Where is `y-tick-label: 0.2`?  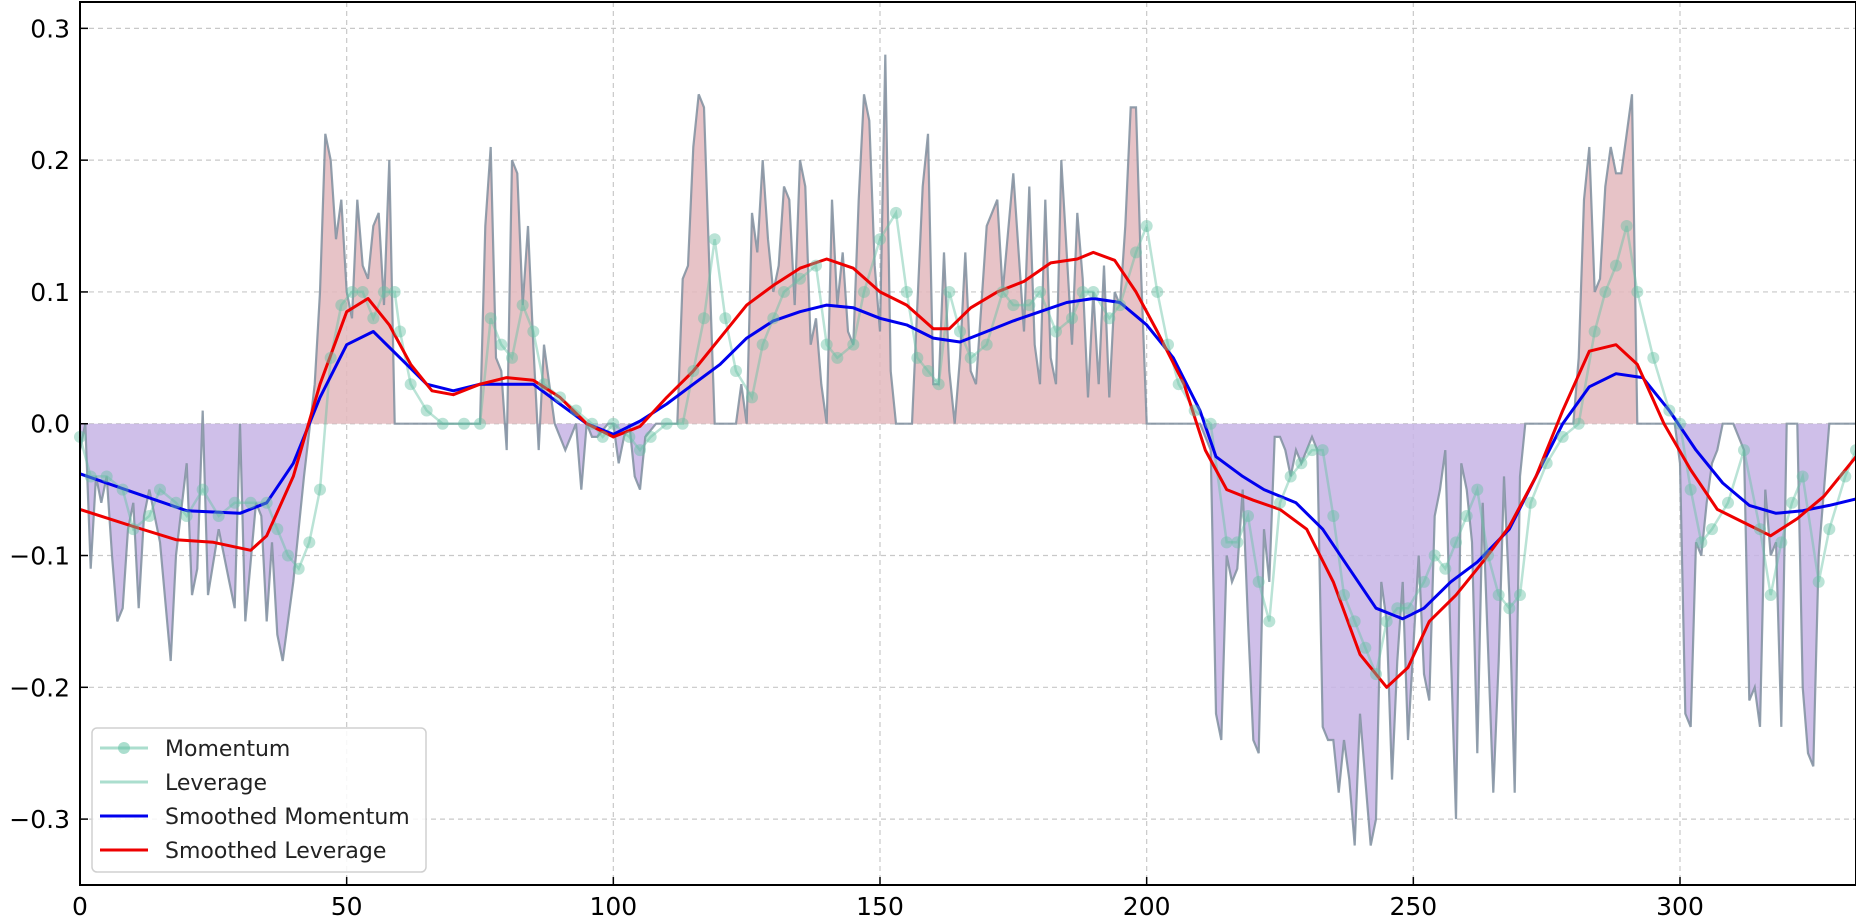
y-tick-label: 0.2 is located at coordinates (50, 160).